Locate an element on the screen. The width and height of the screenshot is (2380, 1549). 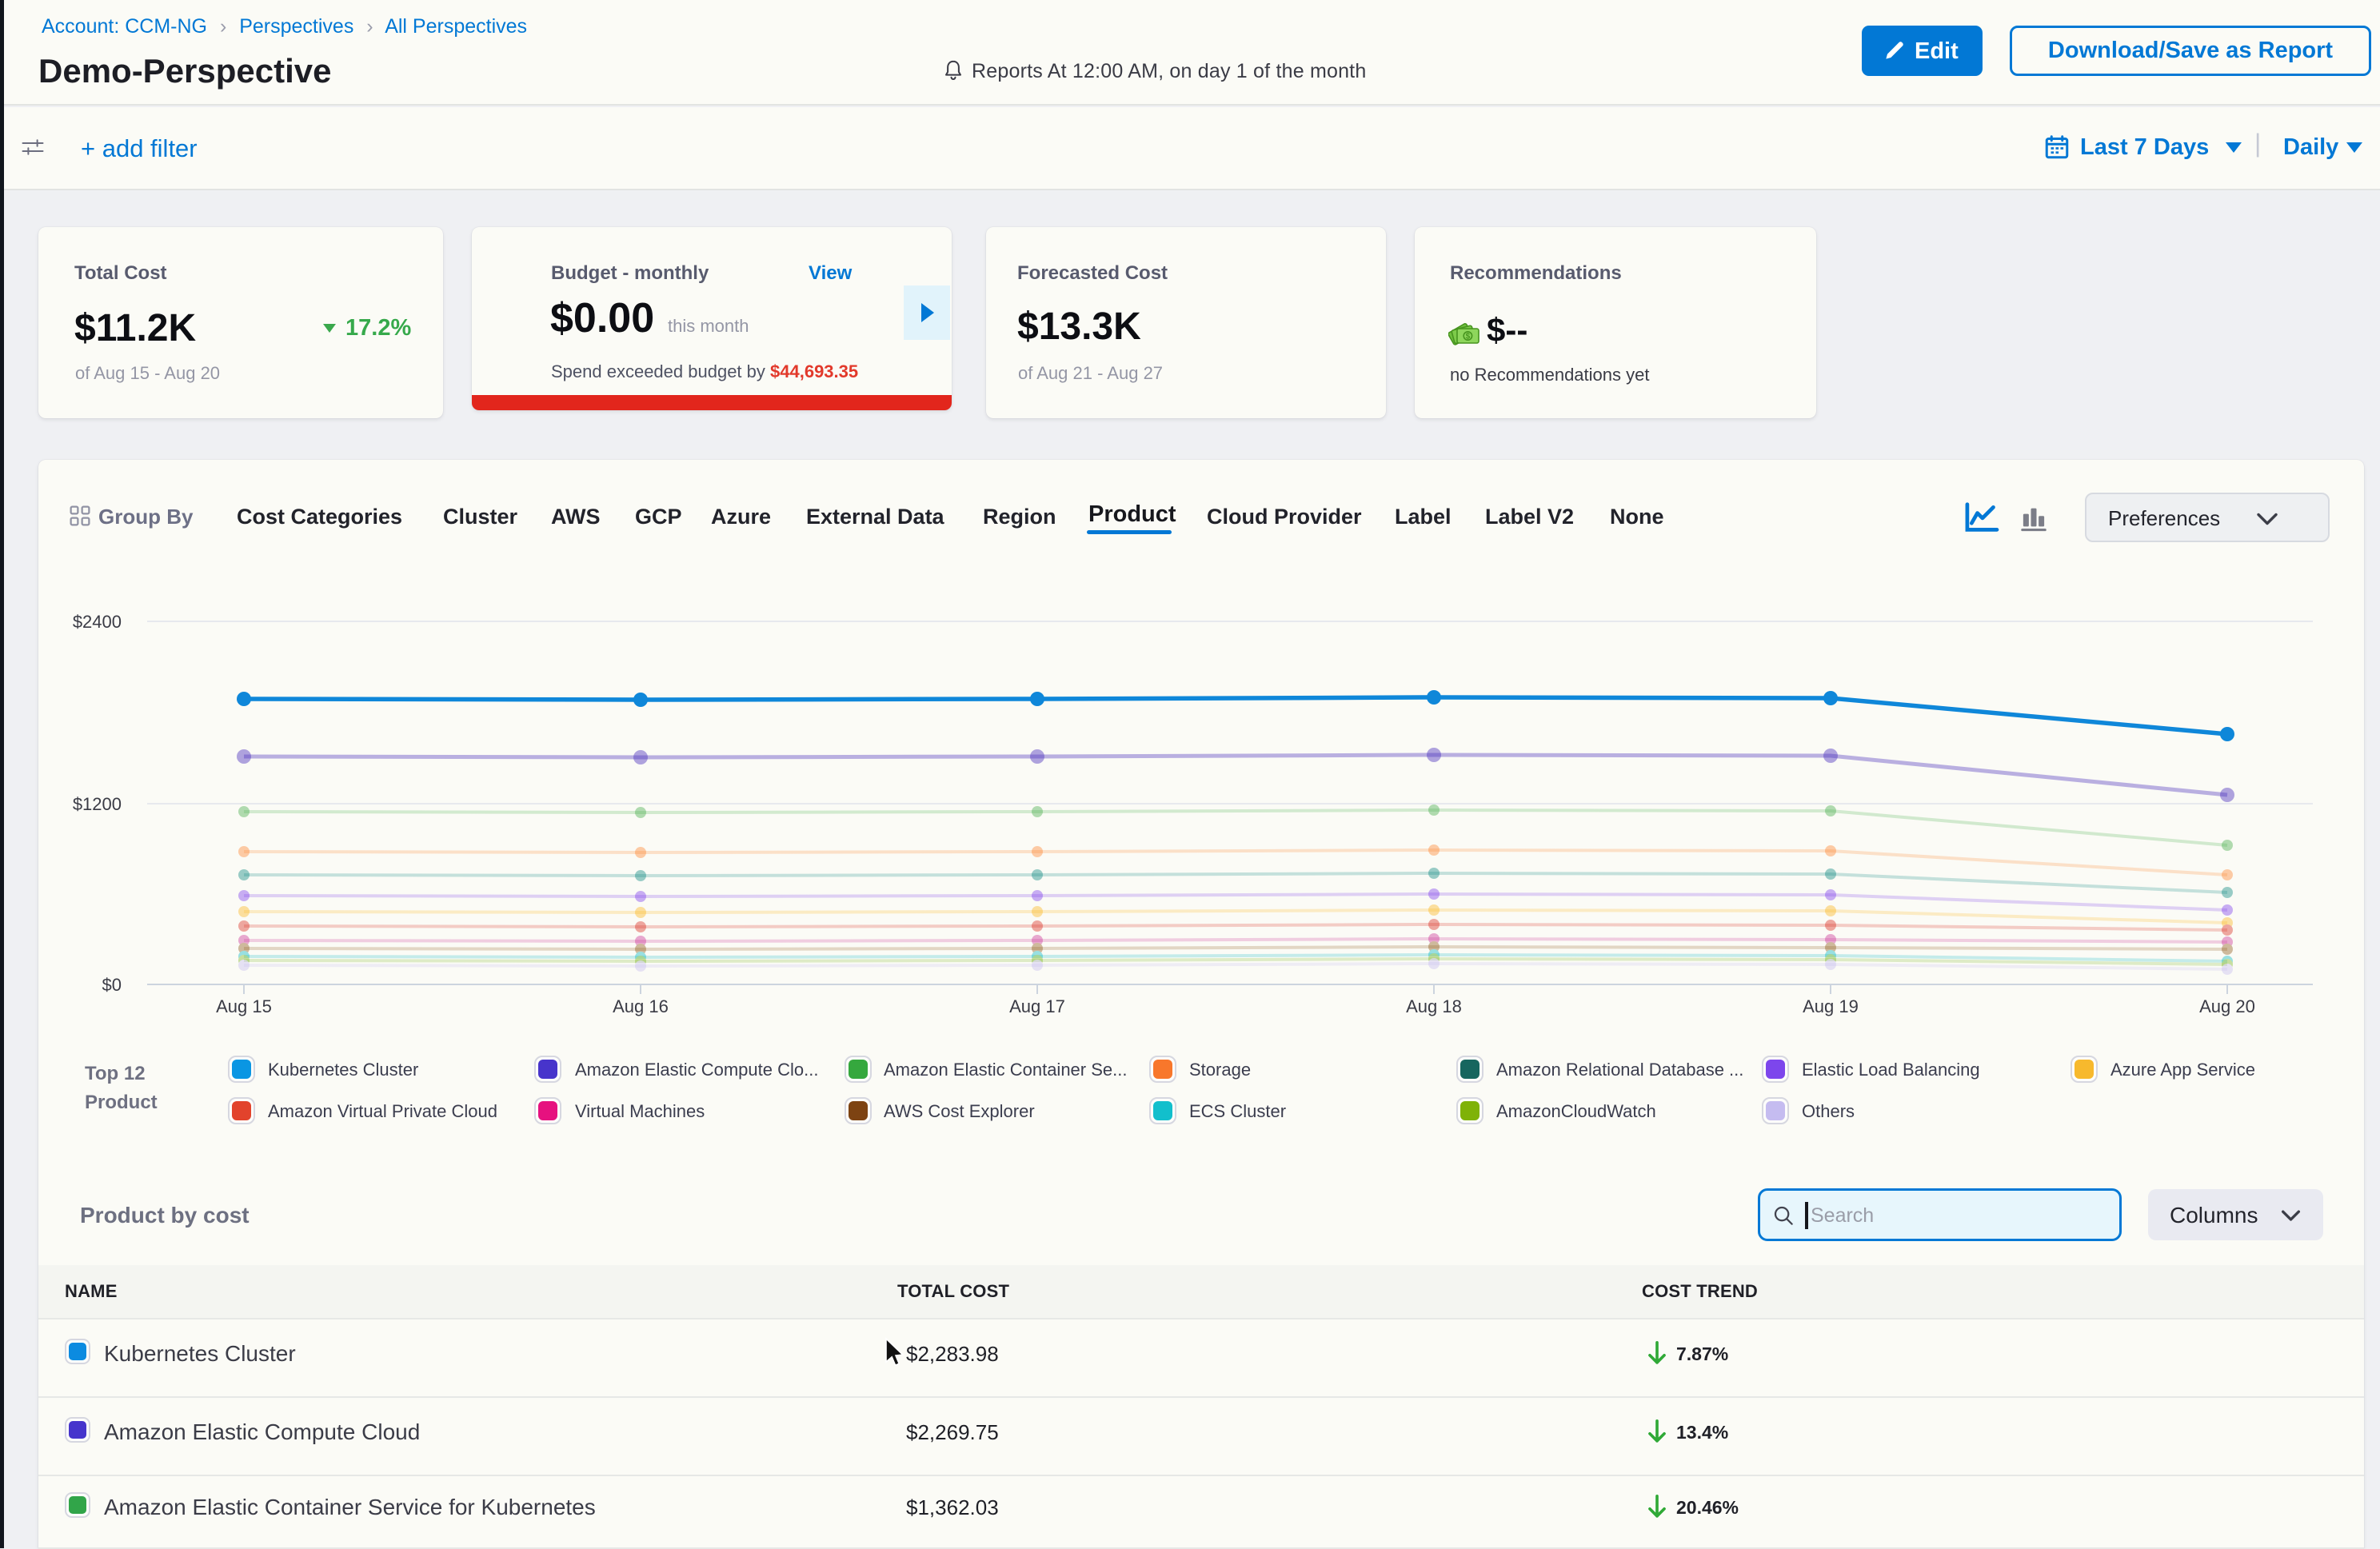
svg-text: Aug 17 is located at coordinates (1037, 1006).